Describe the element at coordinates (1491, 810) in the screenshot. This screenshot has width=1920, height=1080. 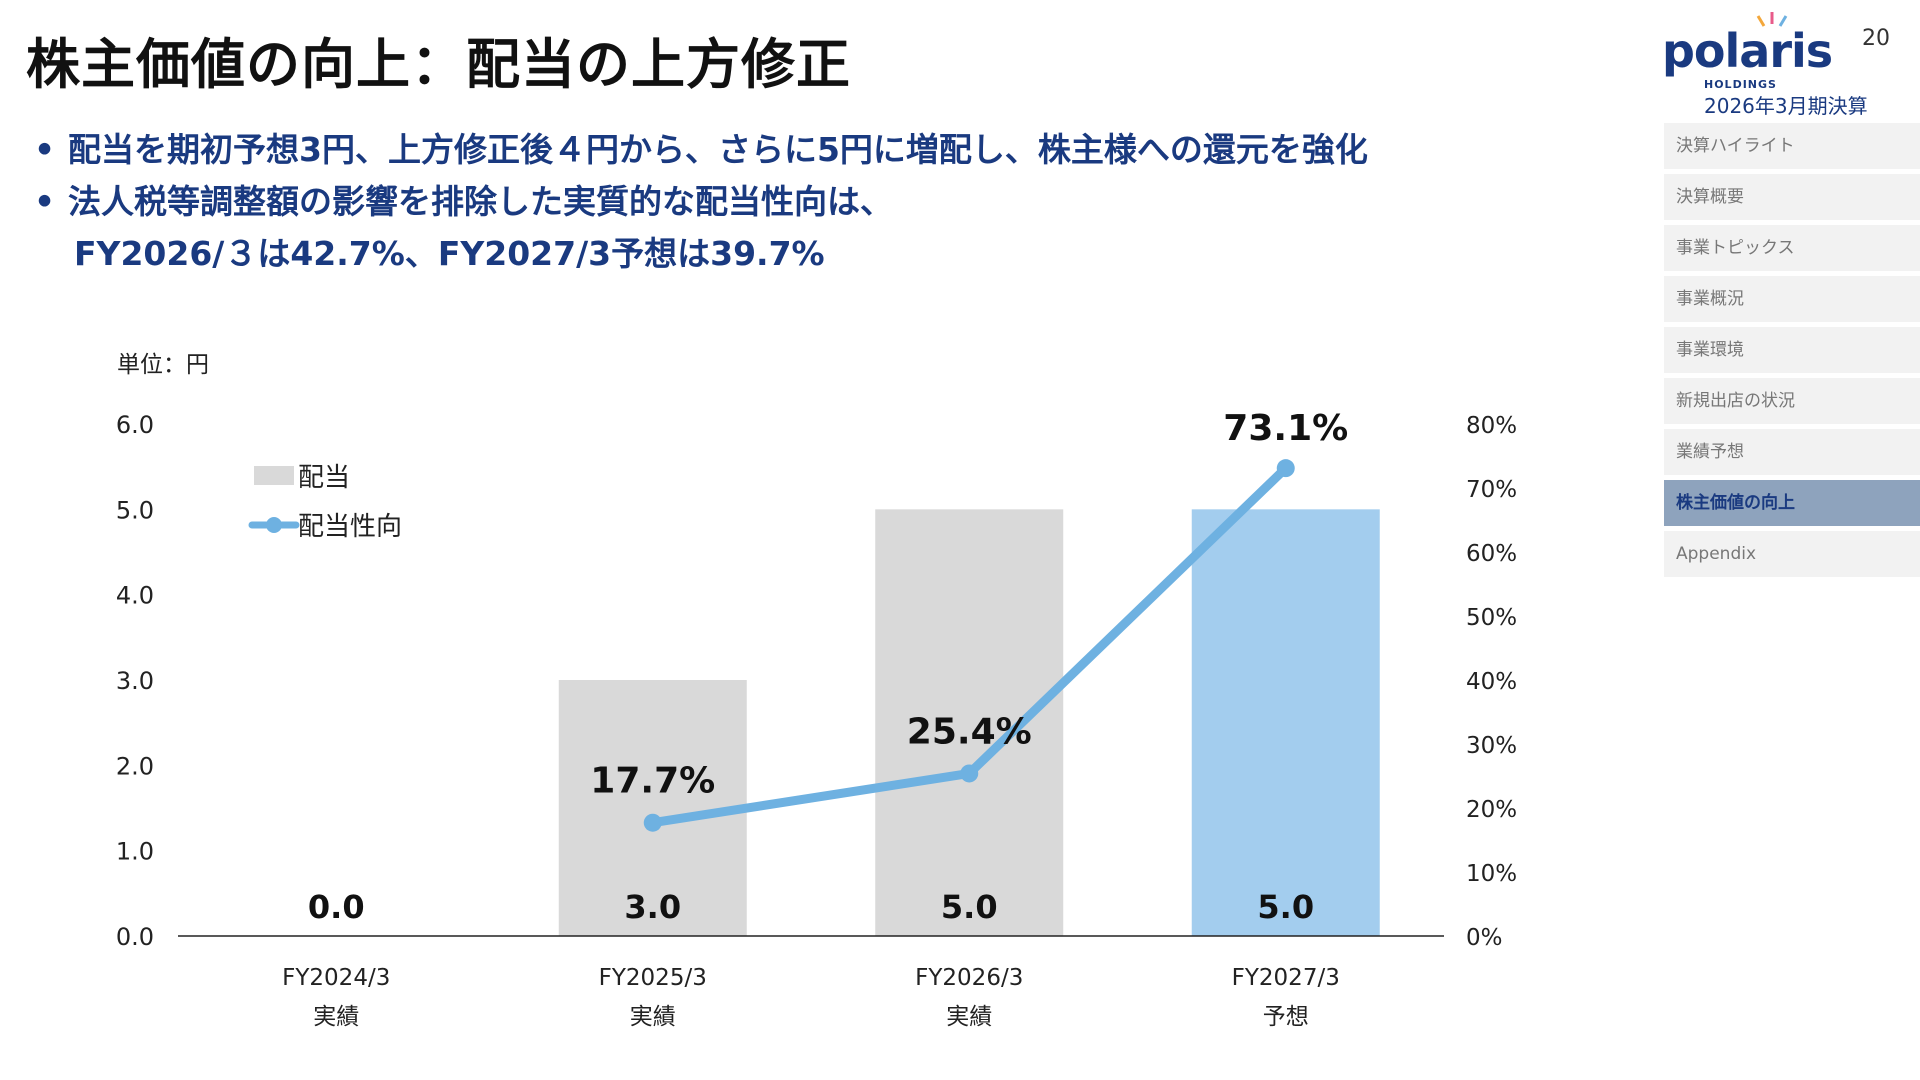
I see `y-right-tick-label: 20%` at that location.